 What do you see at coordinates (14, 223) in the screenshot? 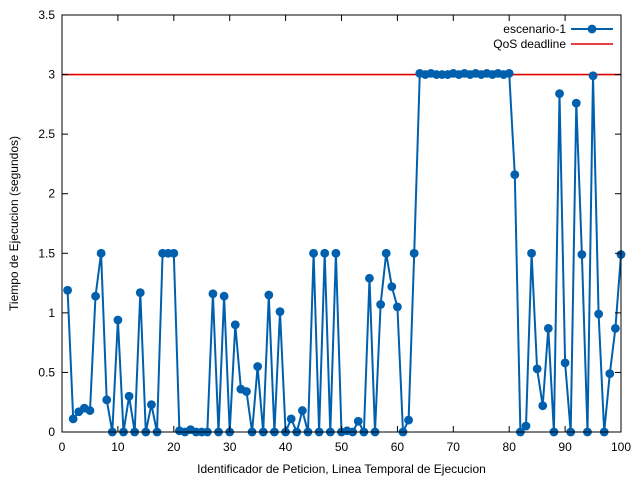
I see `y-axis-title: Tiempo de Ejecucion (segundos)` at bounding box center [14, 223].